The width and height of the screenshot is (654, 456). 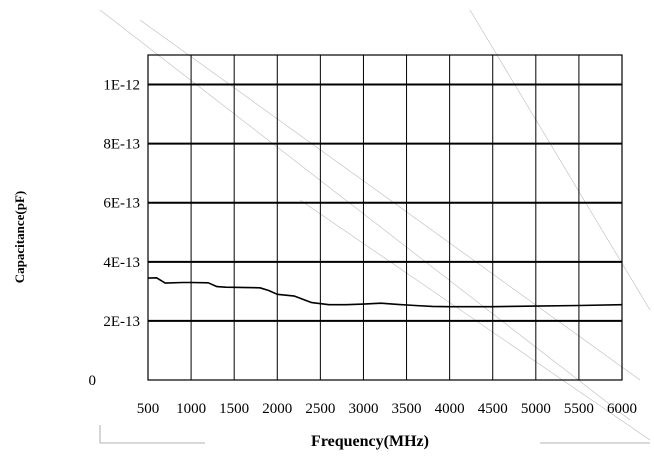 What do you see at coordinates (121, 322) in the screenshot?
I see `y-tick-label: 2E-13` at bounding box center [121, 322].